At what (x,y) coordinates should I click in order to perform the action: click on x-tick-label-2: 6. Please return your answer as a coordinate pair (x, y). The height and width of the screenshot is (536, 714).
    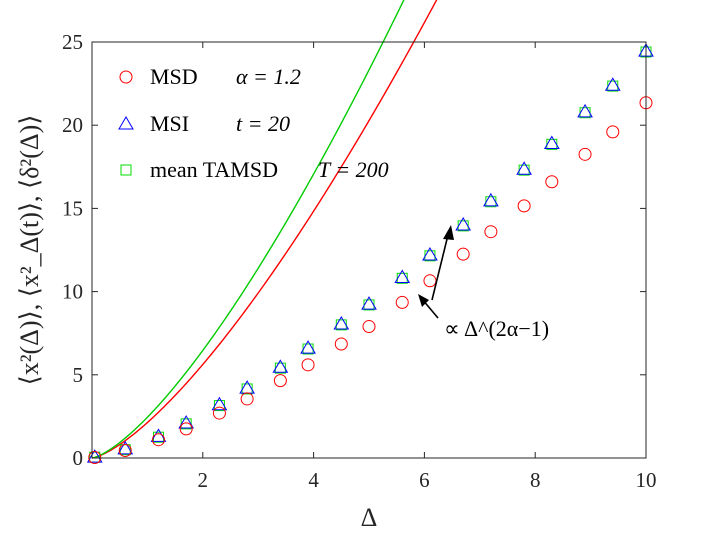
    Looking at the image, I should click on (424, 480).